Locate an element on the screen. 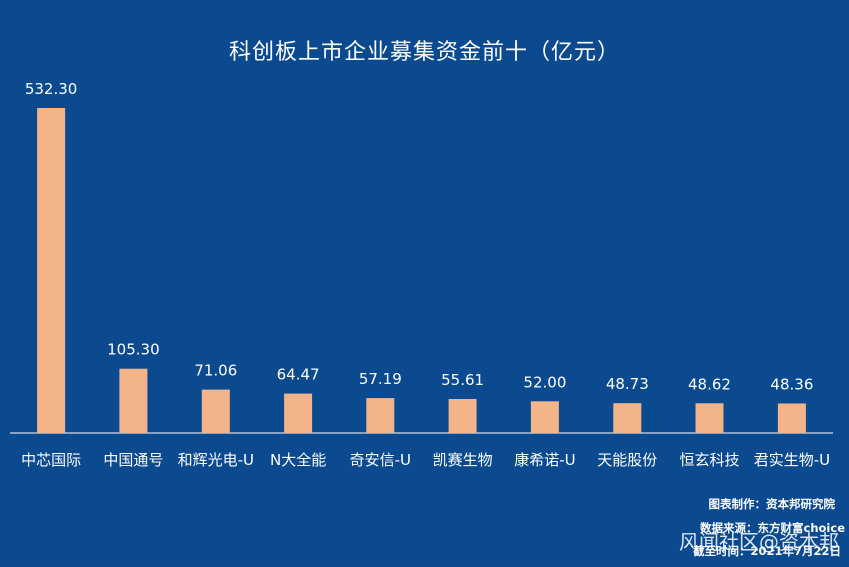  category-label-8: 恒玄科技 is located at coordinates (709, 460).